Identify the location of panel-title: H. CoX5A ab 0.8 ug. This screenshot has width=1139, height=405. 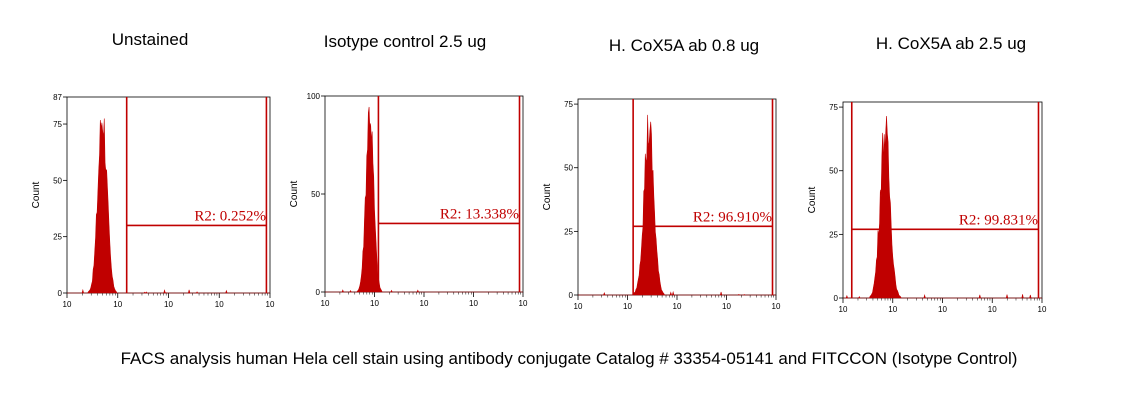
(684, 45).